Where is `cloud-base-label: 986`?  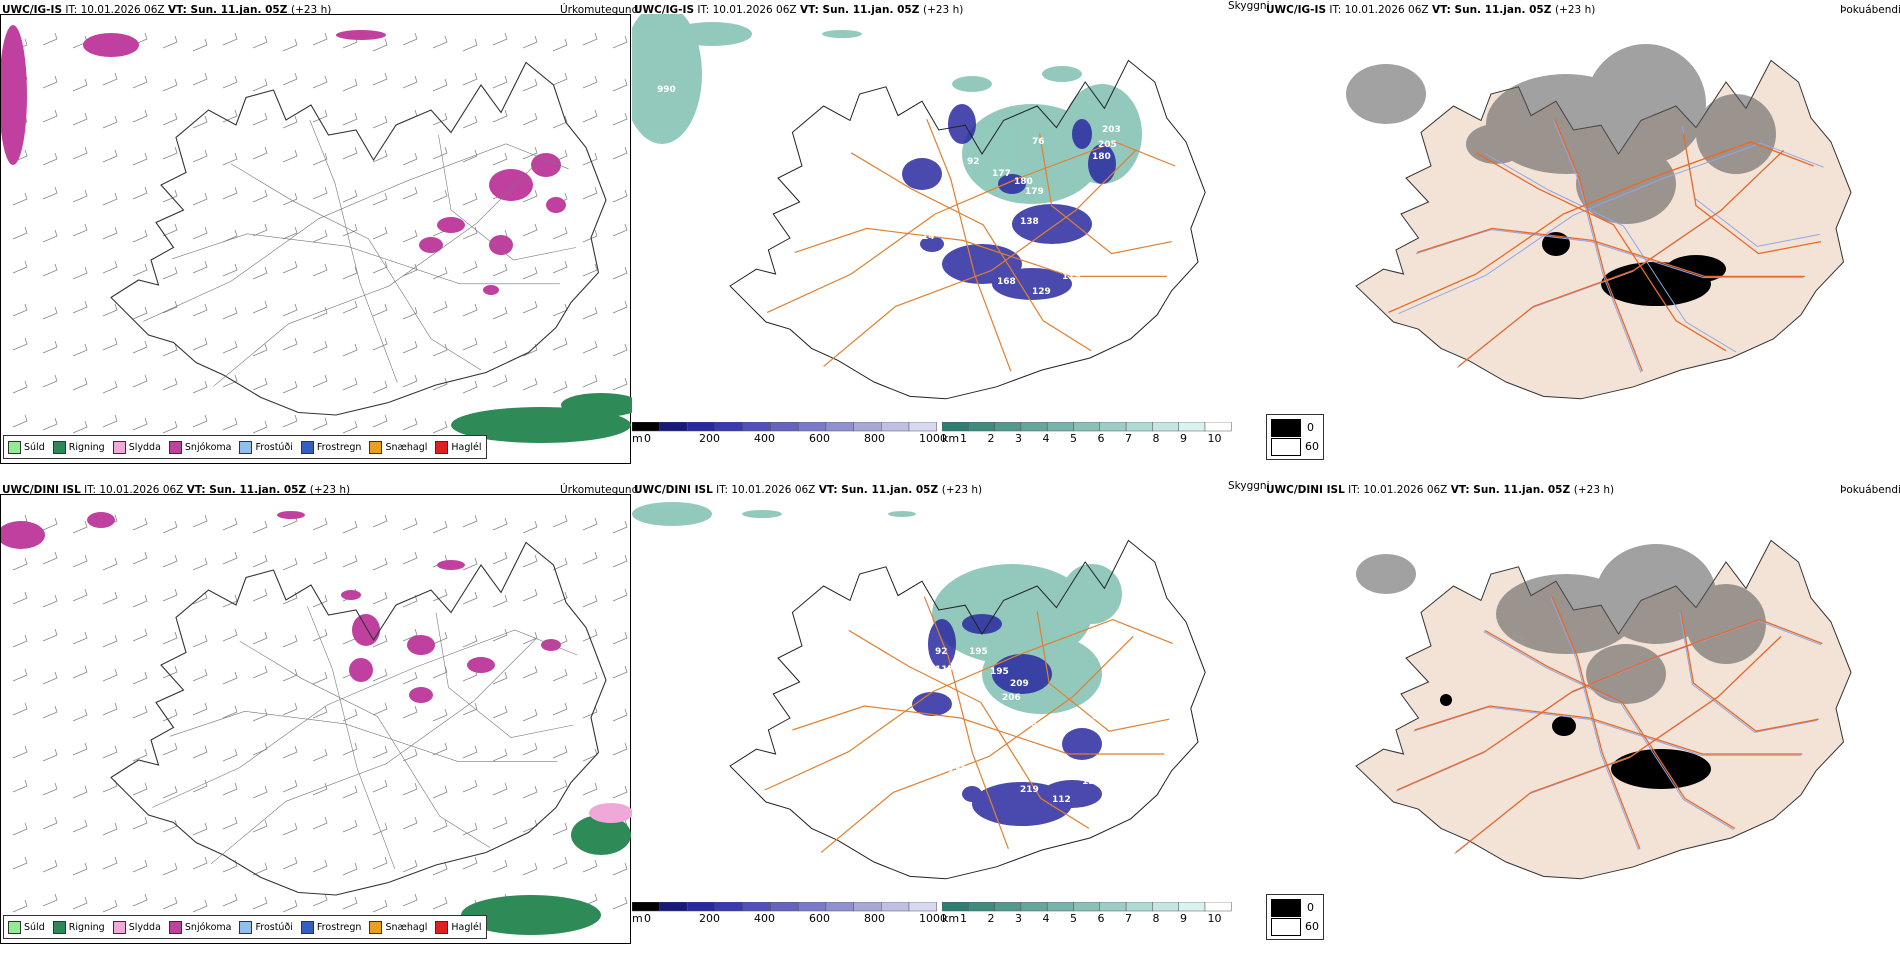 cloud-base-label: 986 is located at coordinates (769, 60).